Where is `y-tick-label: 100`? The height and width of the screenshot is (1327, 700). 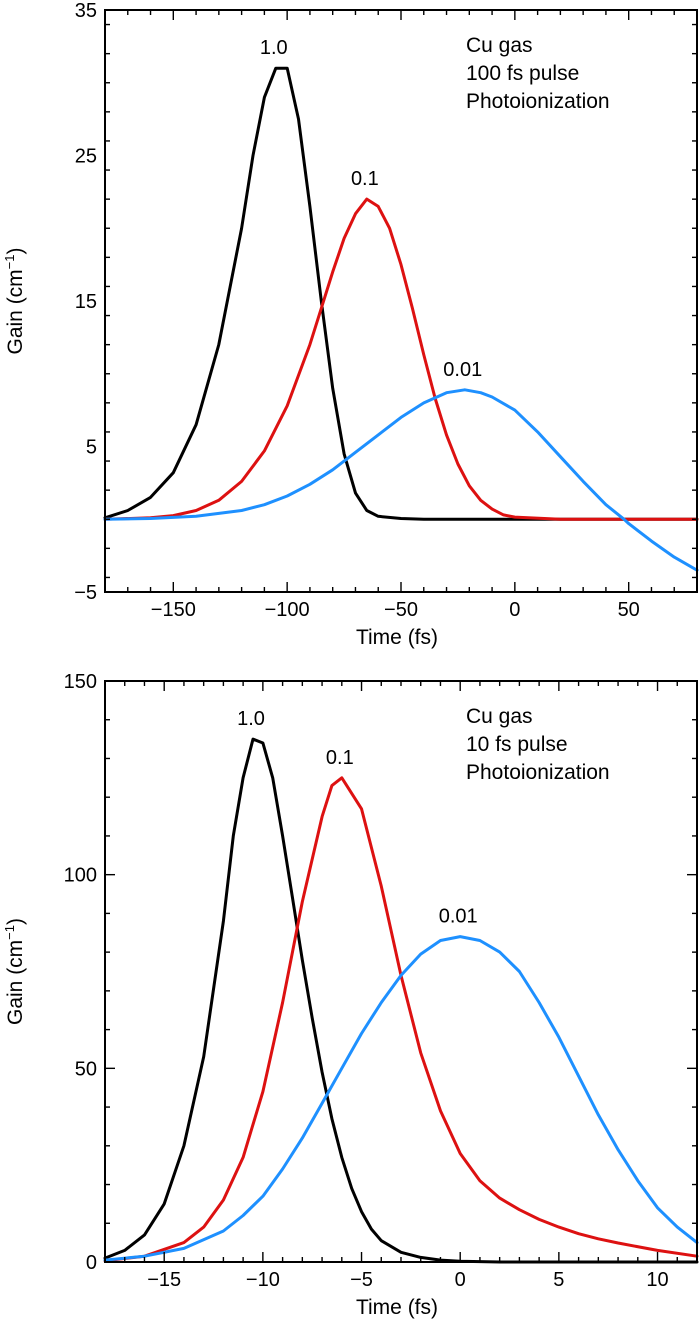
y-tick-label: 100 is located at coordinates (80, 876).